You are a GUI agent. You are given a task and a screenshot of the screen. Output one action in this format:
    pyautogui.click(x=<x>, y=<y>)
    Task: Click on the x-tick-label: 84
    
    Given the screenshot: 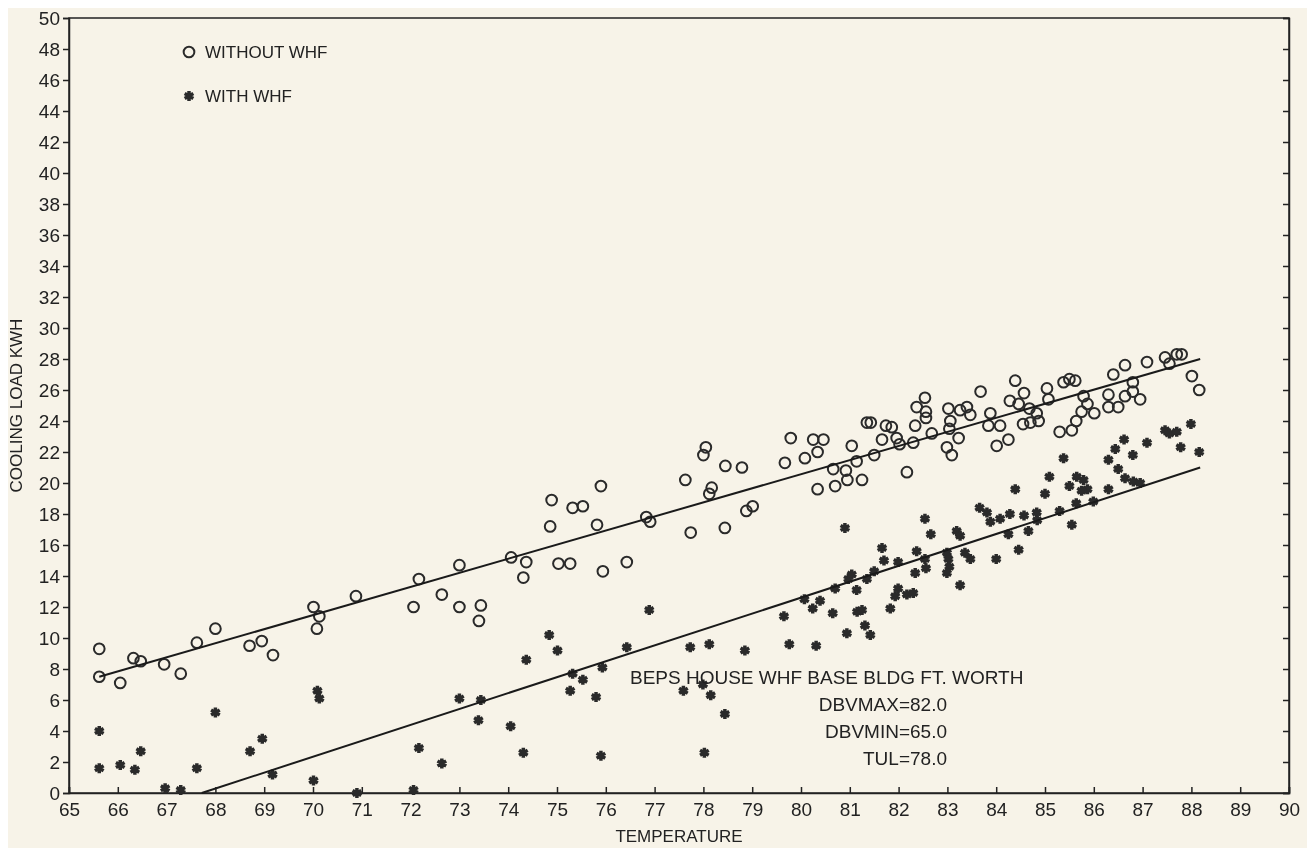 What is the action you would take?
    pyautogui.click(x=997, y=810)
    